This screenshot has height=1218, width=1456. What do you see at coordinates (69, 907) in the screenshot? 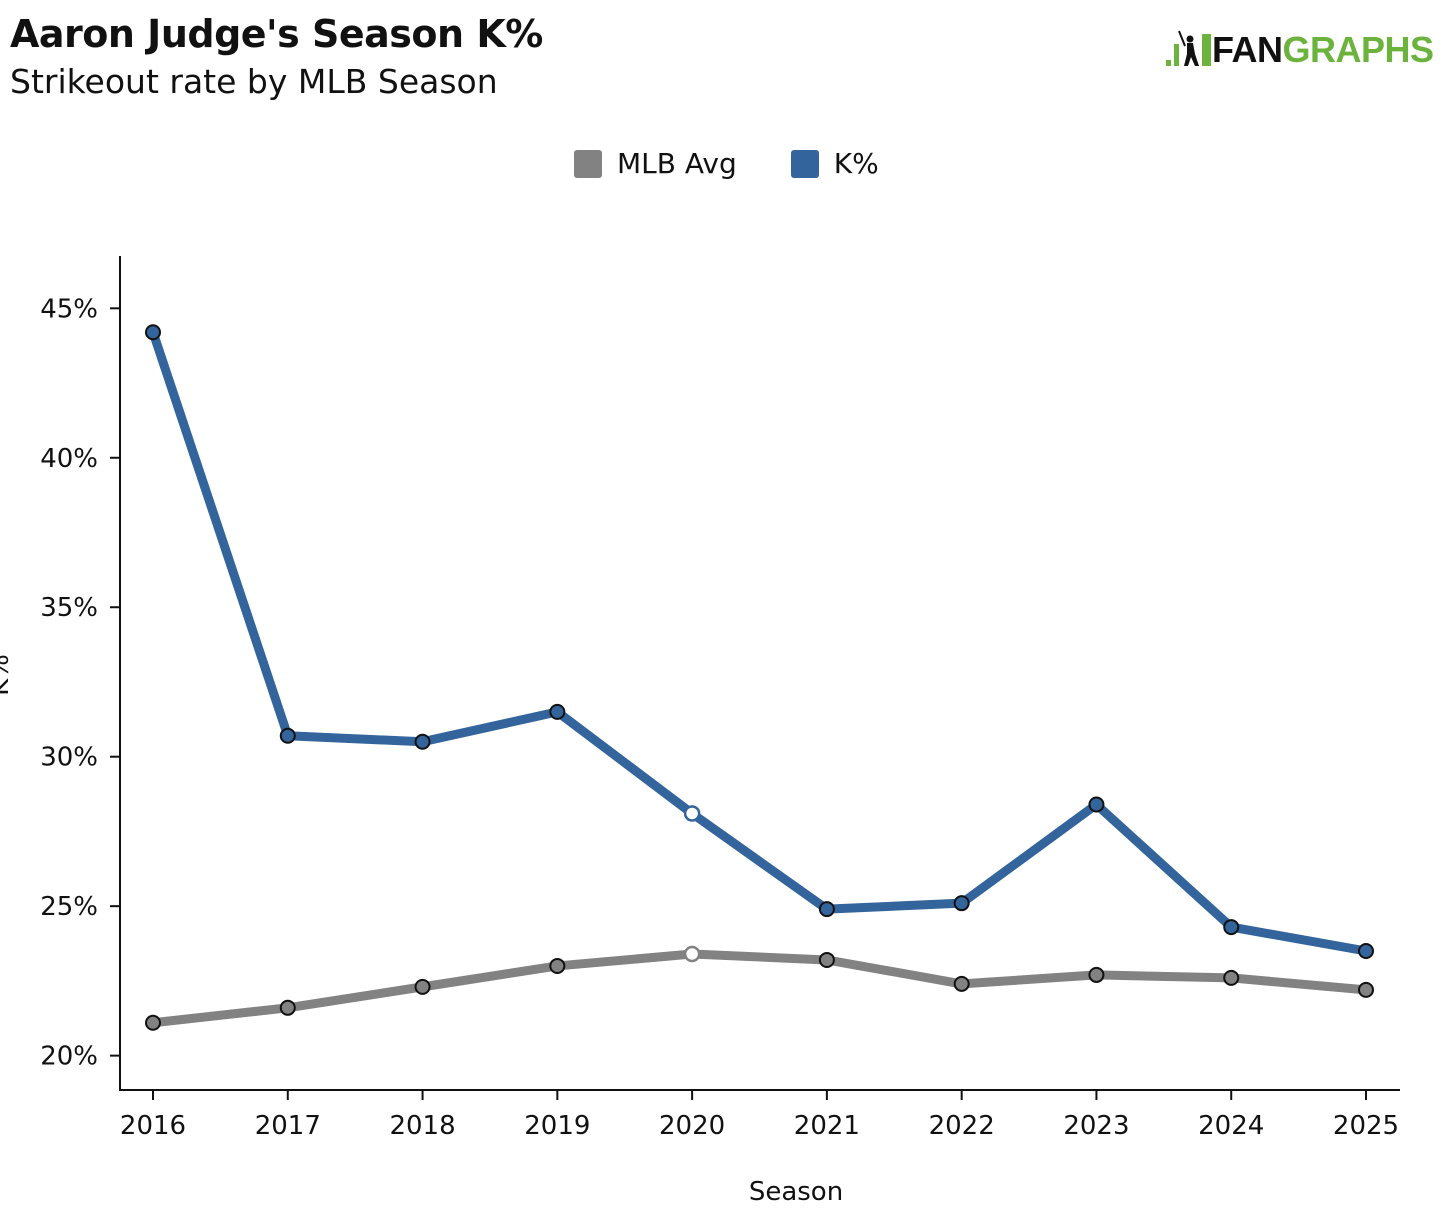
I see `y-tick-label: 25%` at bounding box center [69, 907].